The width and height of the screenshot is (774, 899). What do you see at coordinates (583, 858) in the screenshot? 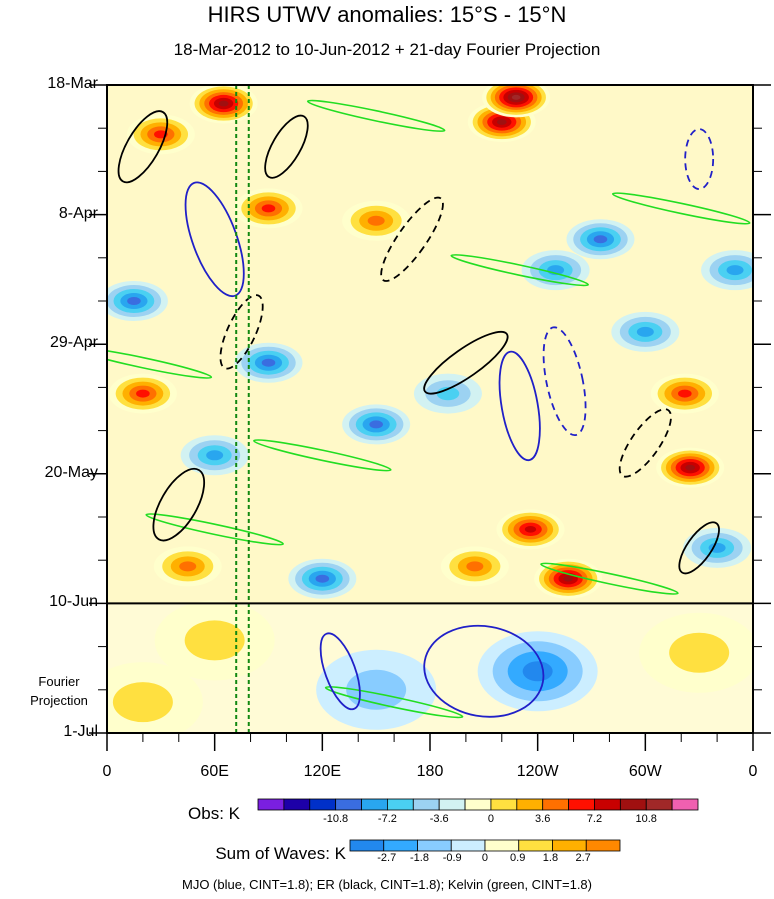
I see `waves-colorbar-label: 2.7` at bounding box center [583, 858].